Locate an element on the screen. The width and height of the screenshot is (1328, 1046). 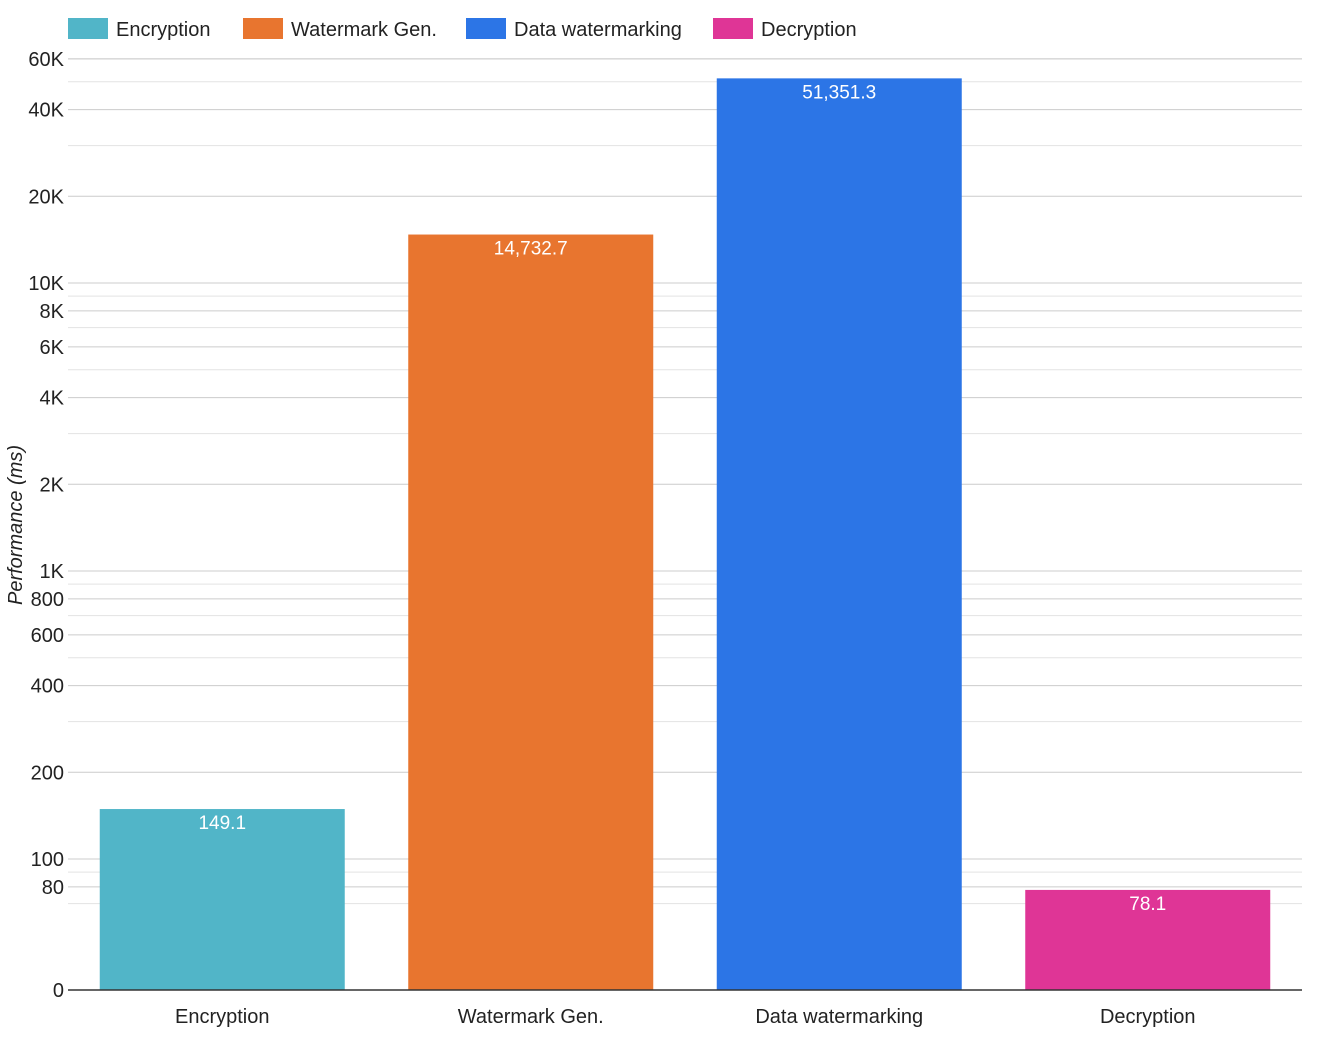
y-tick-label: 600 is located at coordinates (47, 636).